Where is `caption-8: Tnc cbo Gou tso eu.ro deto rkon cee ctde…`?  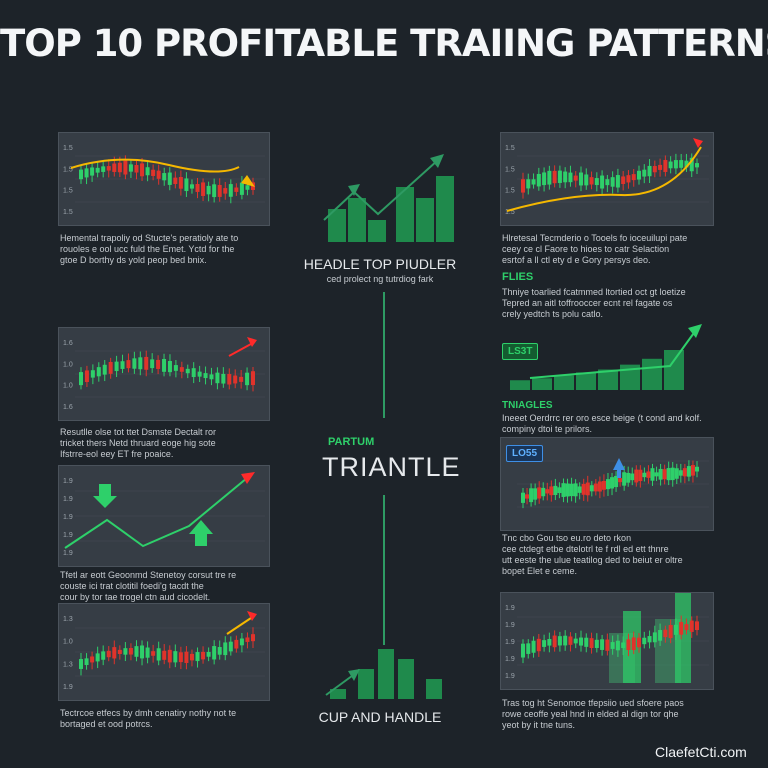
caption-8: Tnc cbo Gou tso eu.ro deto rkon cee ctde… is located at coordinates (592, 554).